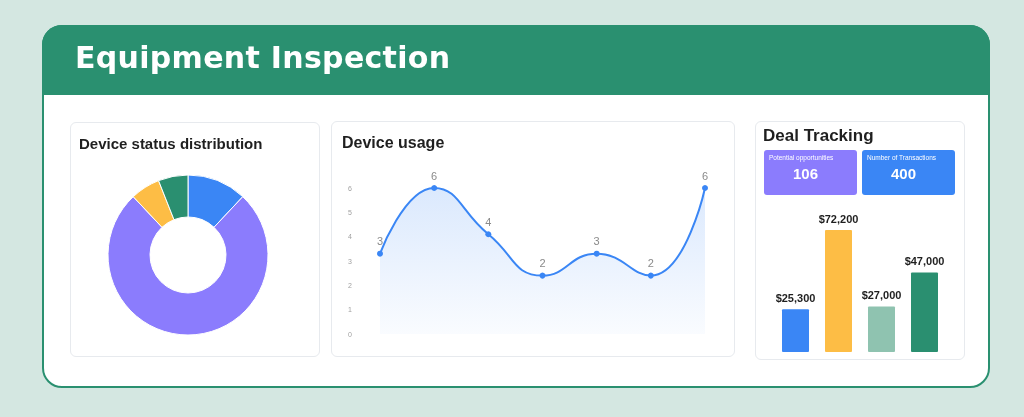 The image size is (1024, 417). What do you see at coordinates (805, 173) in the screenshot?
I see `data-label: 106` at bounding box center [805, 173].